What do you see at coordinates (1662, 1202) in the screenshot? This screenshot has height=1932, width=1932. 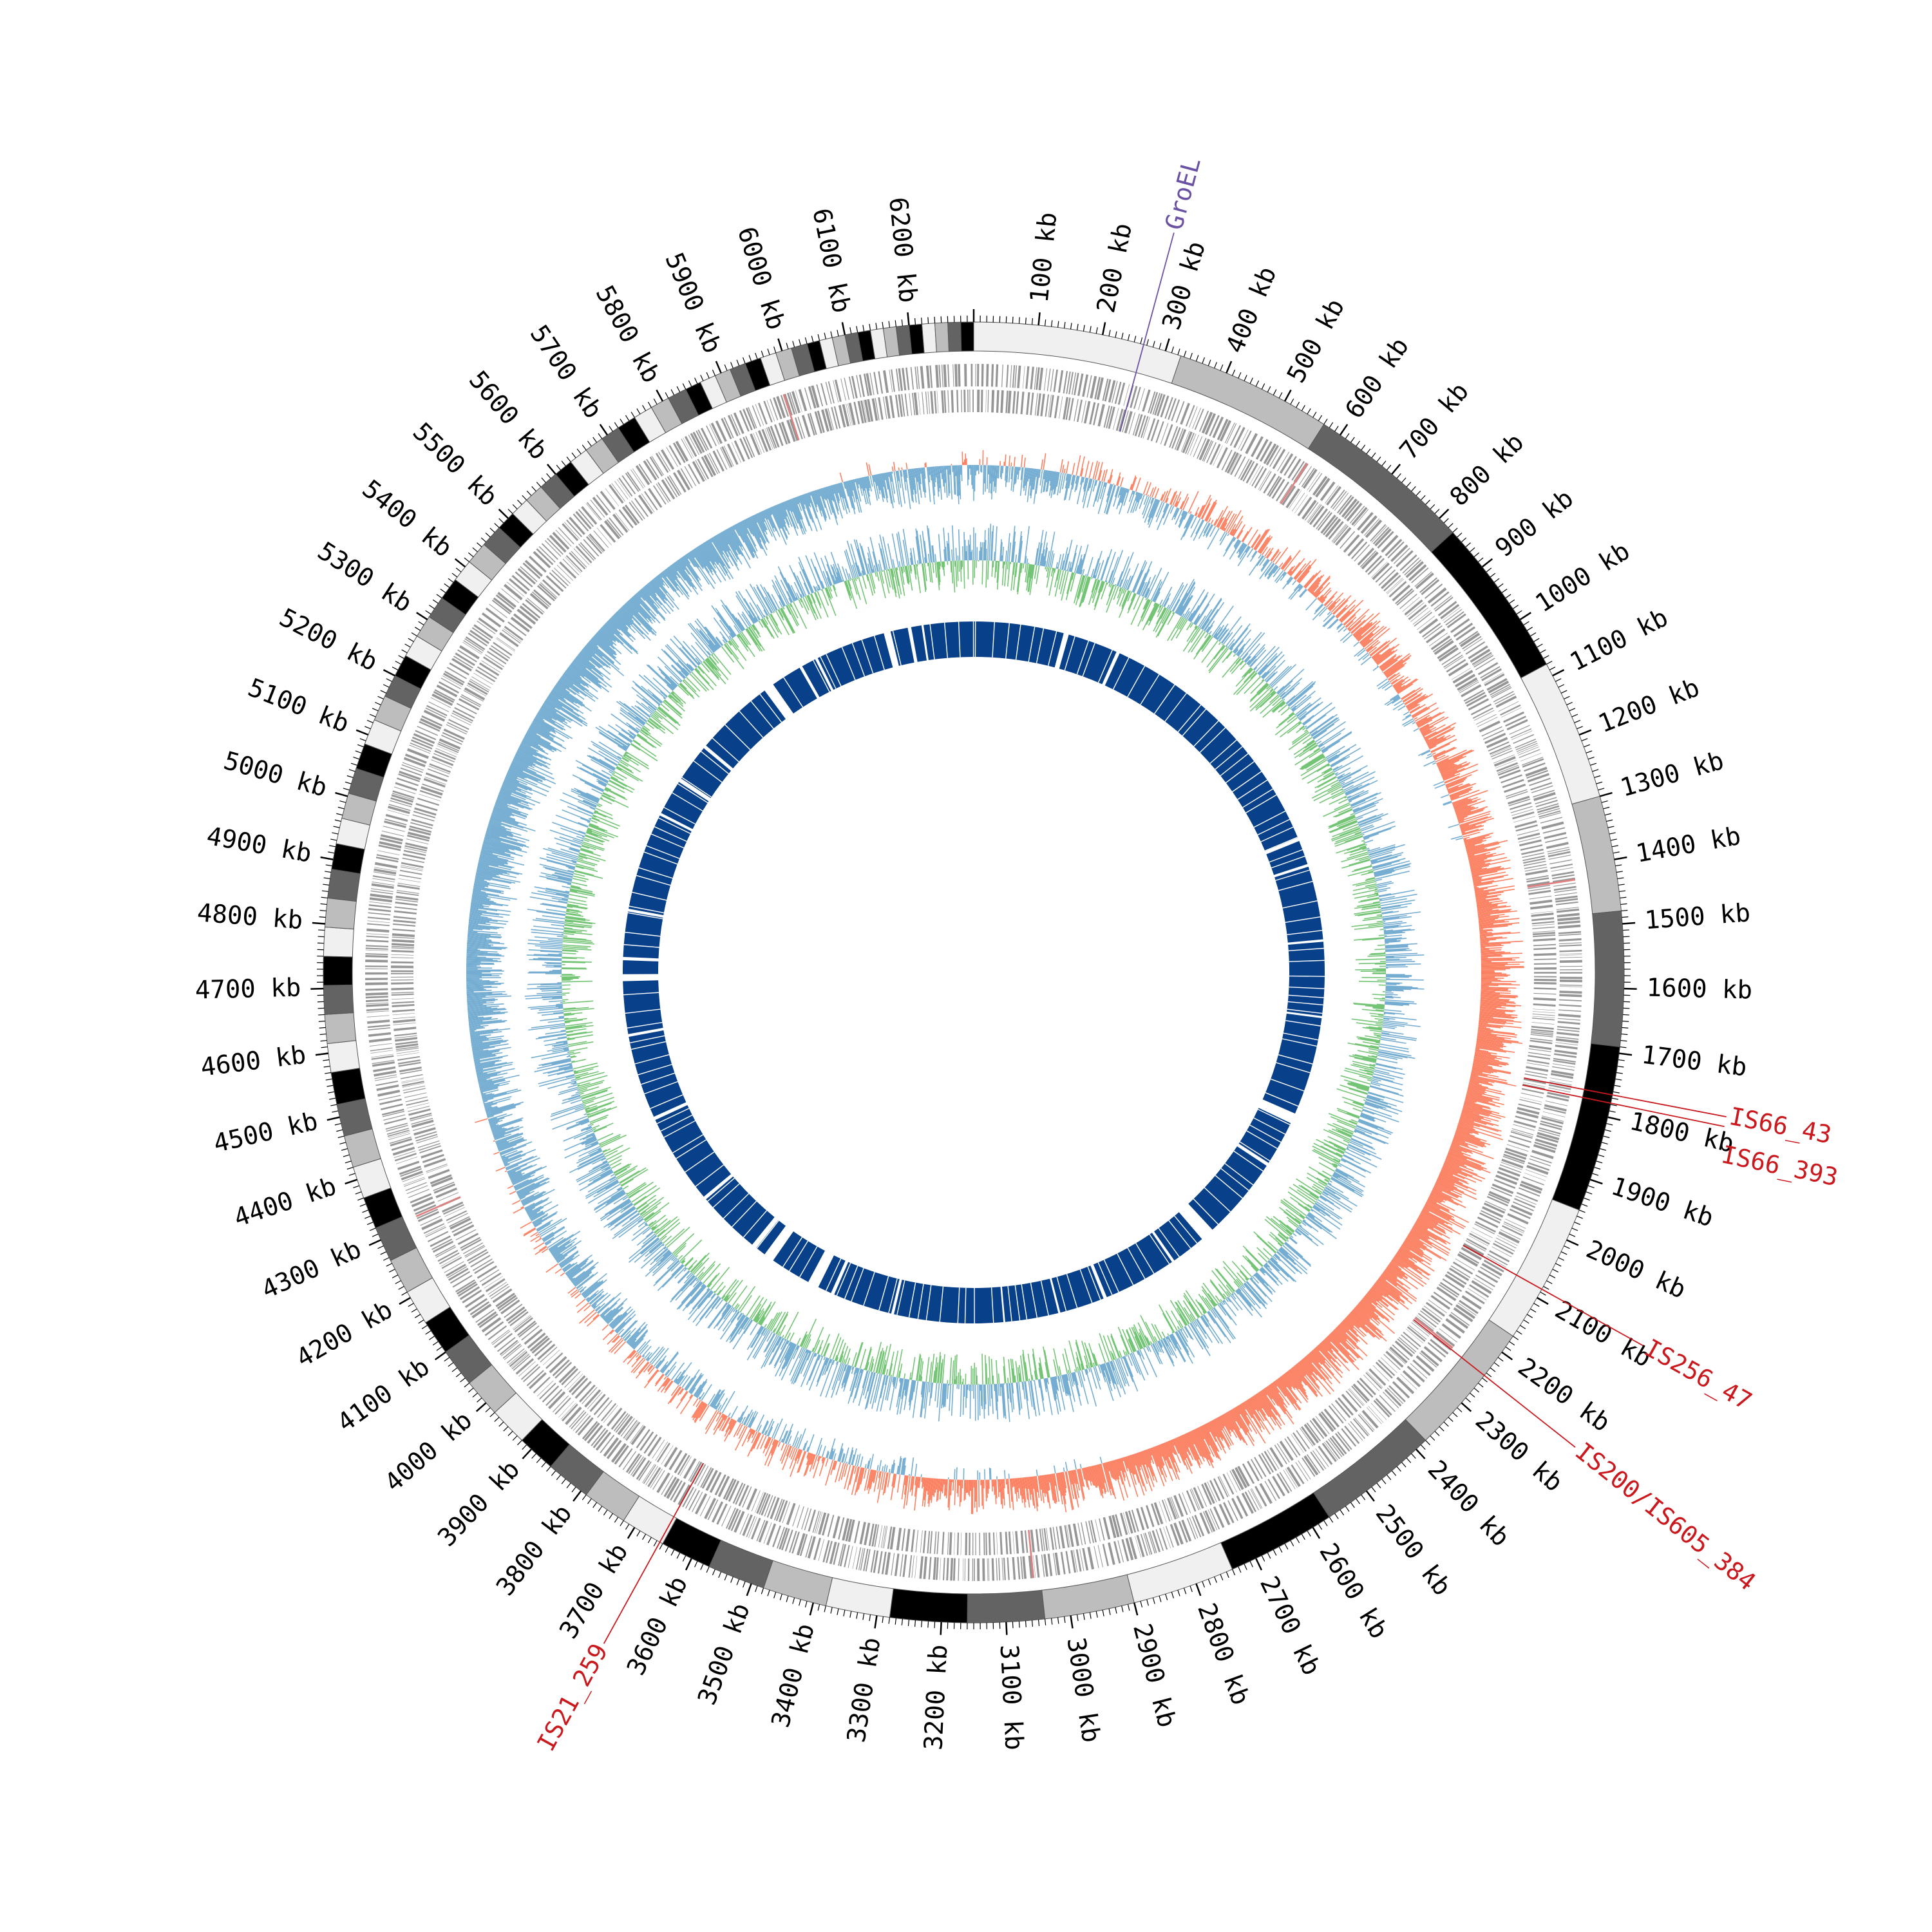 I see `tick-label: 1900 kb` at bounding box center [1662, 1202].